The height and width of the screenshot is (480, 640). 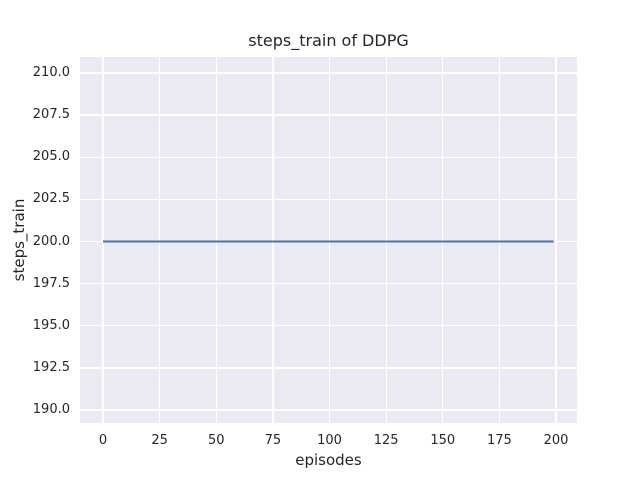 I want to click on chart-title: steps_train of DDPG, so click(x=328, y=40).